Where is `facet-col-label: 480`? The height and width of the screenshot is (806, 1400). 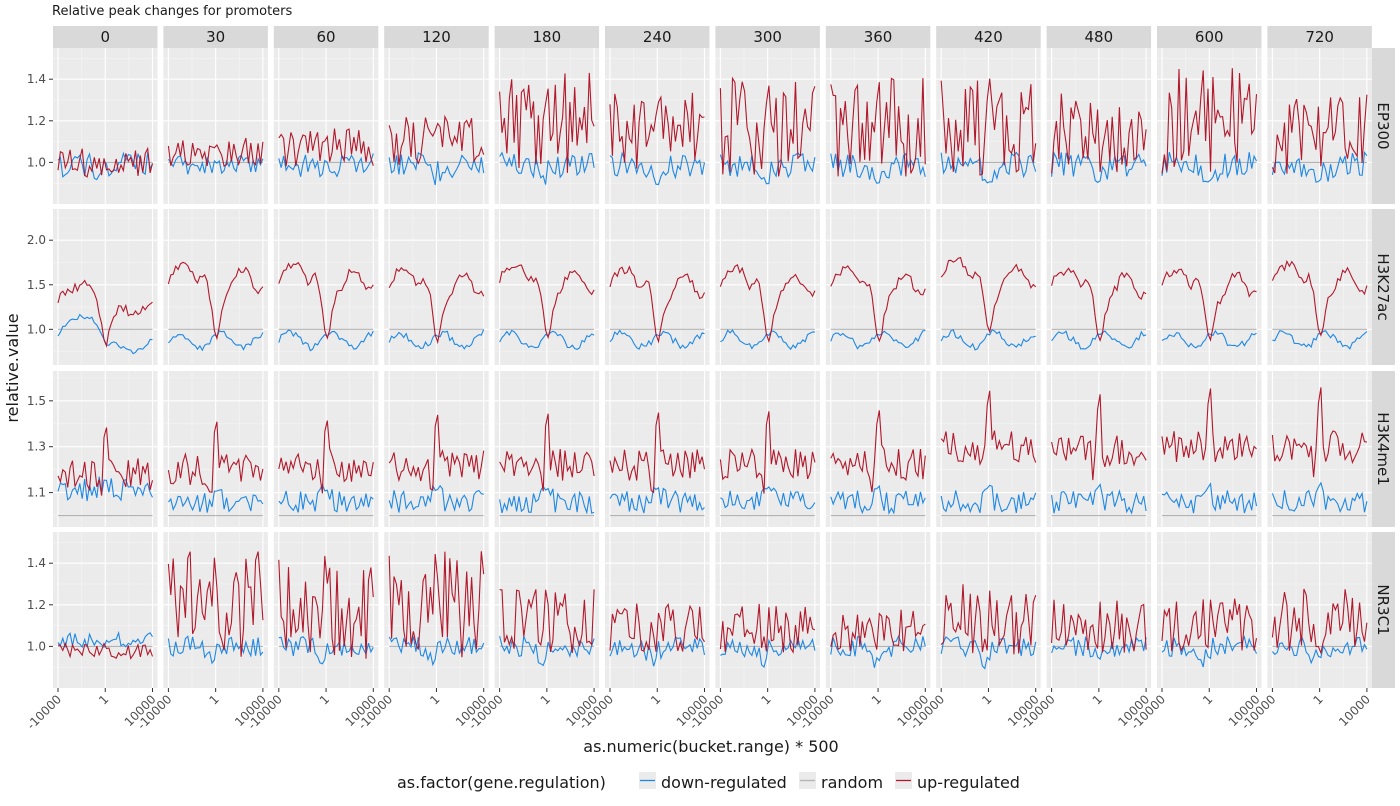 facet-col-label: 480 is located at coordinates (1099, 37).